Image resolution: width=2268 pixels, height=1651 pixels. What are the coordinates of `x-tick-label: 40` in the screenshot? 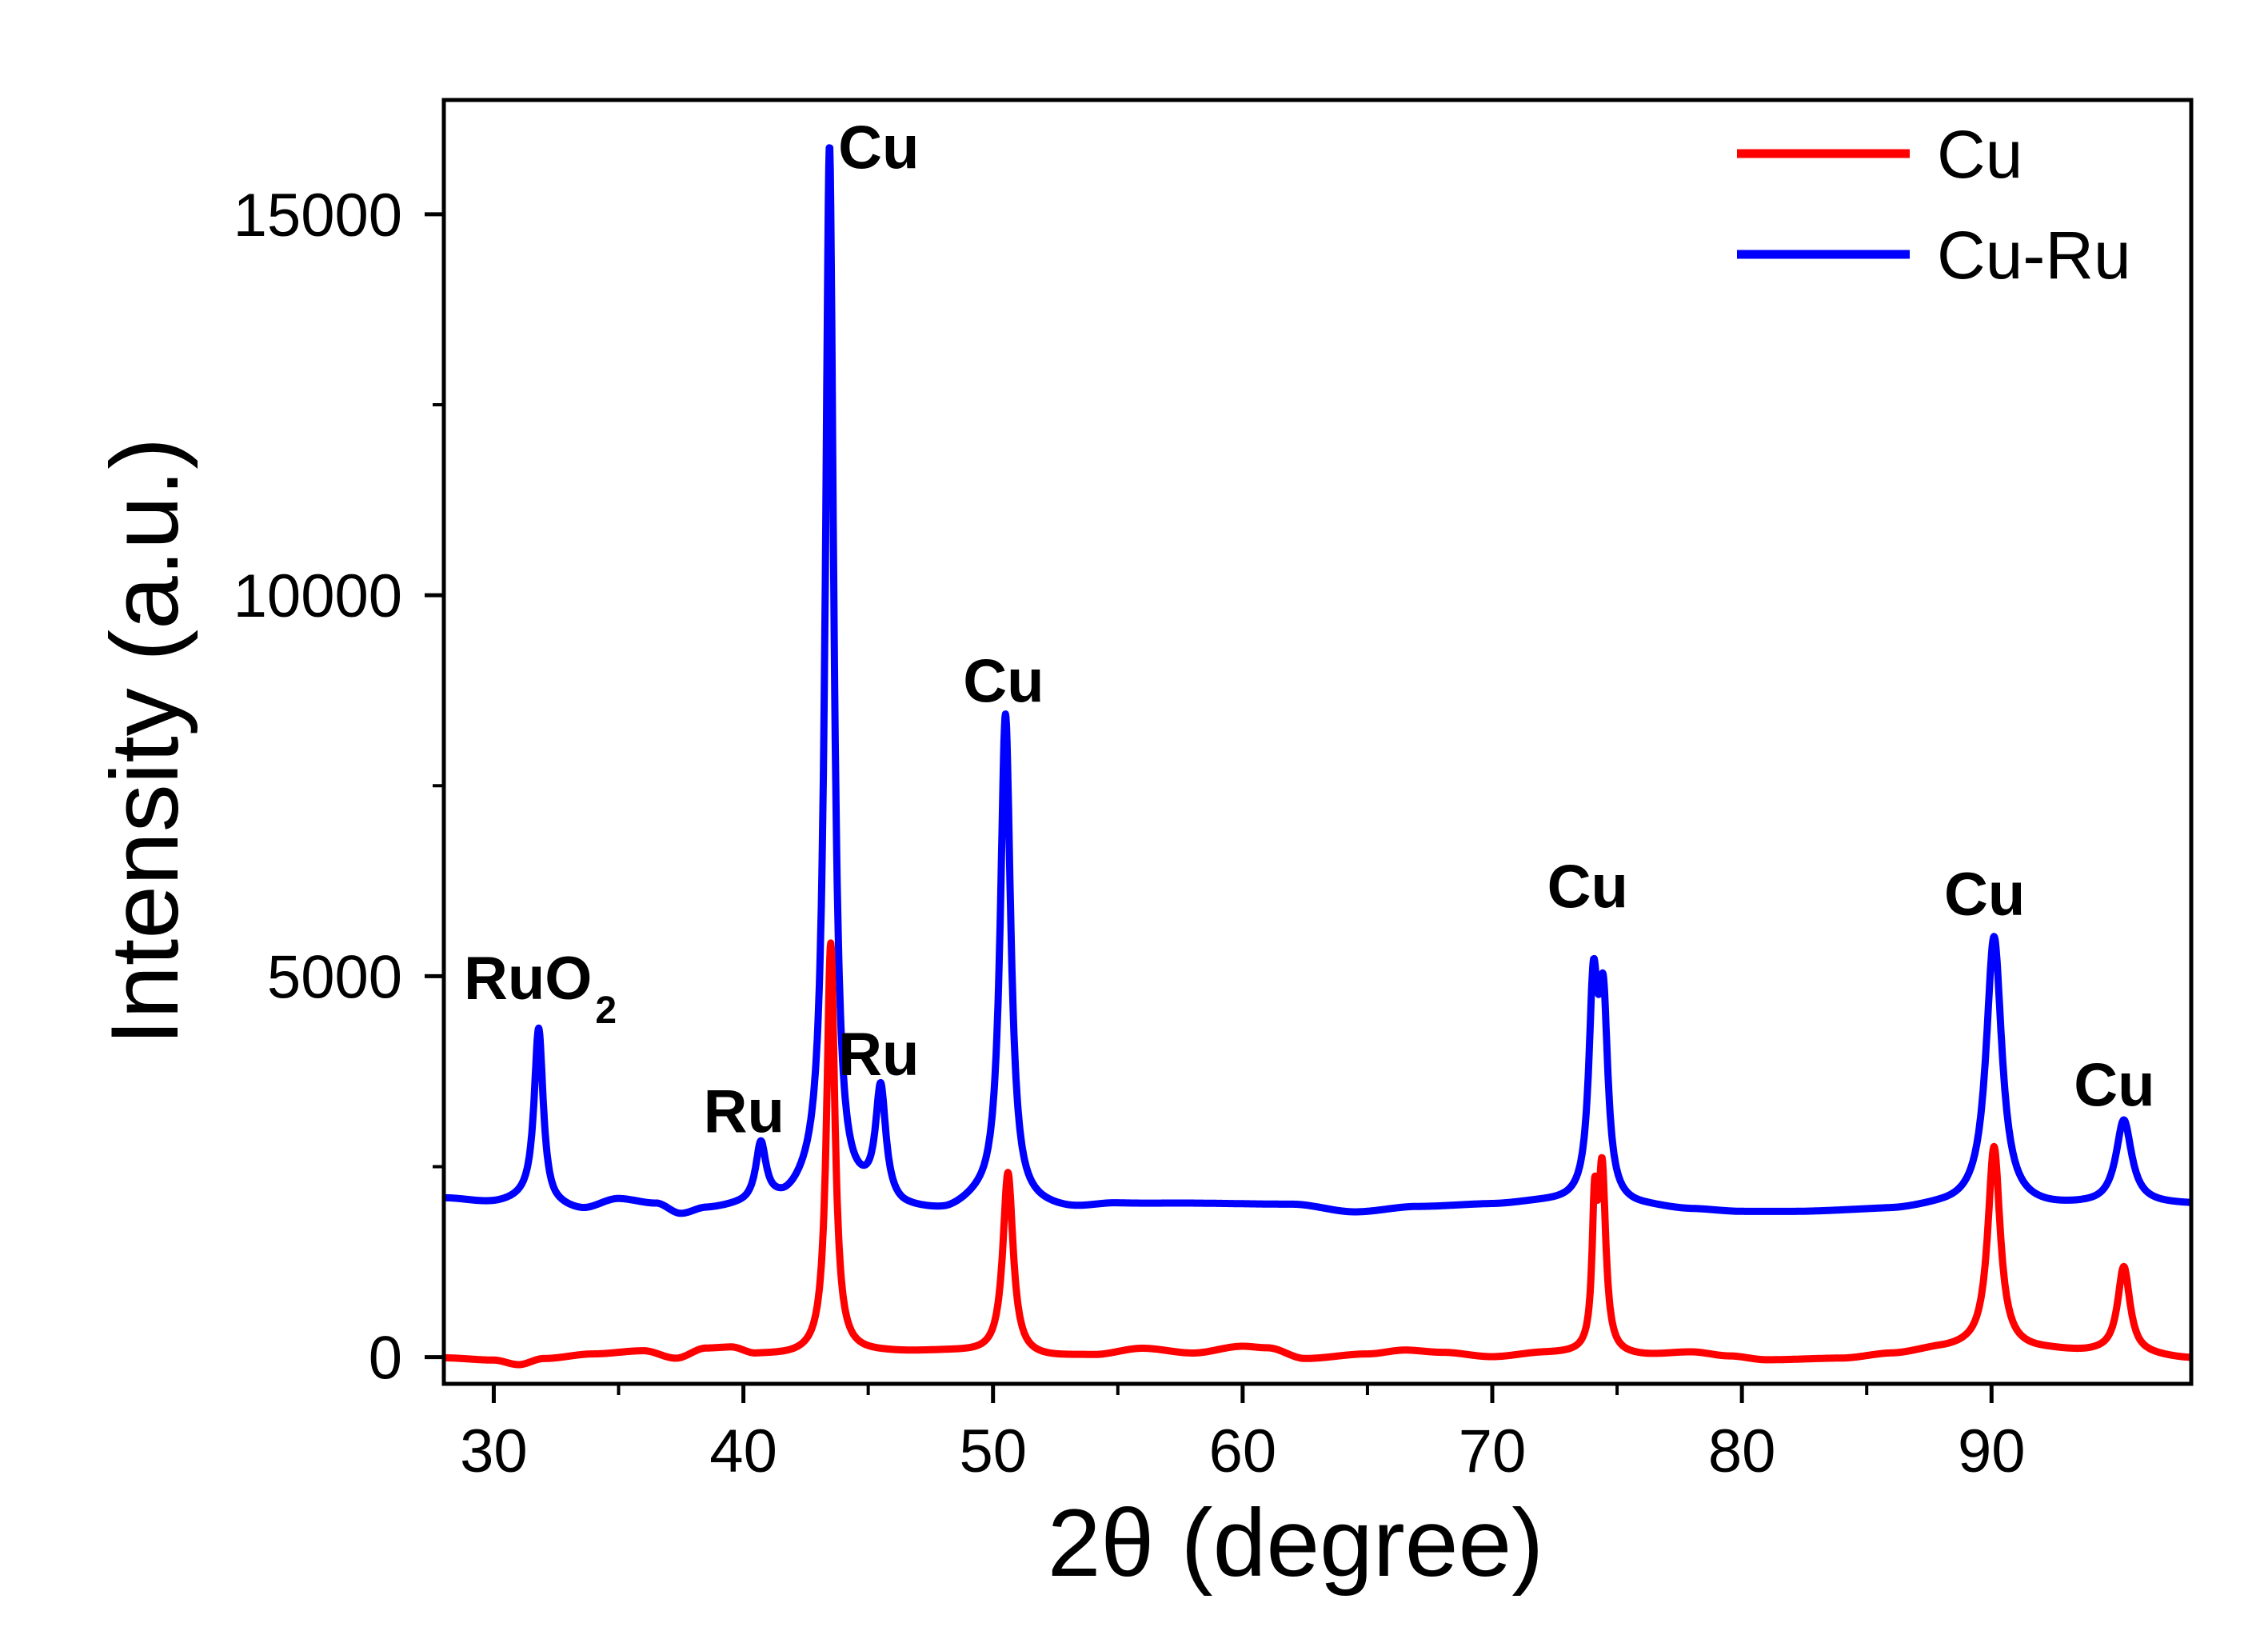 It's located at (743, 1451).